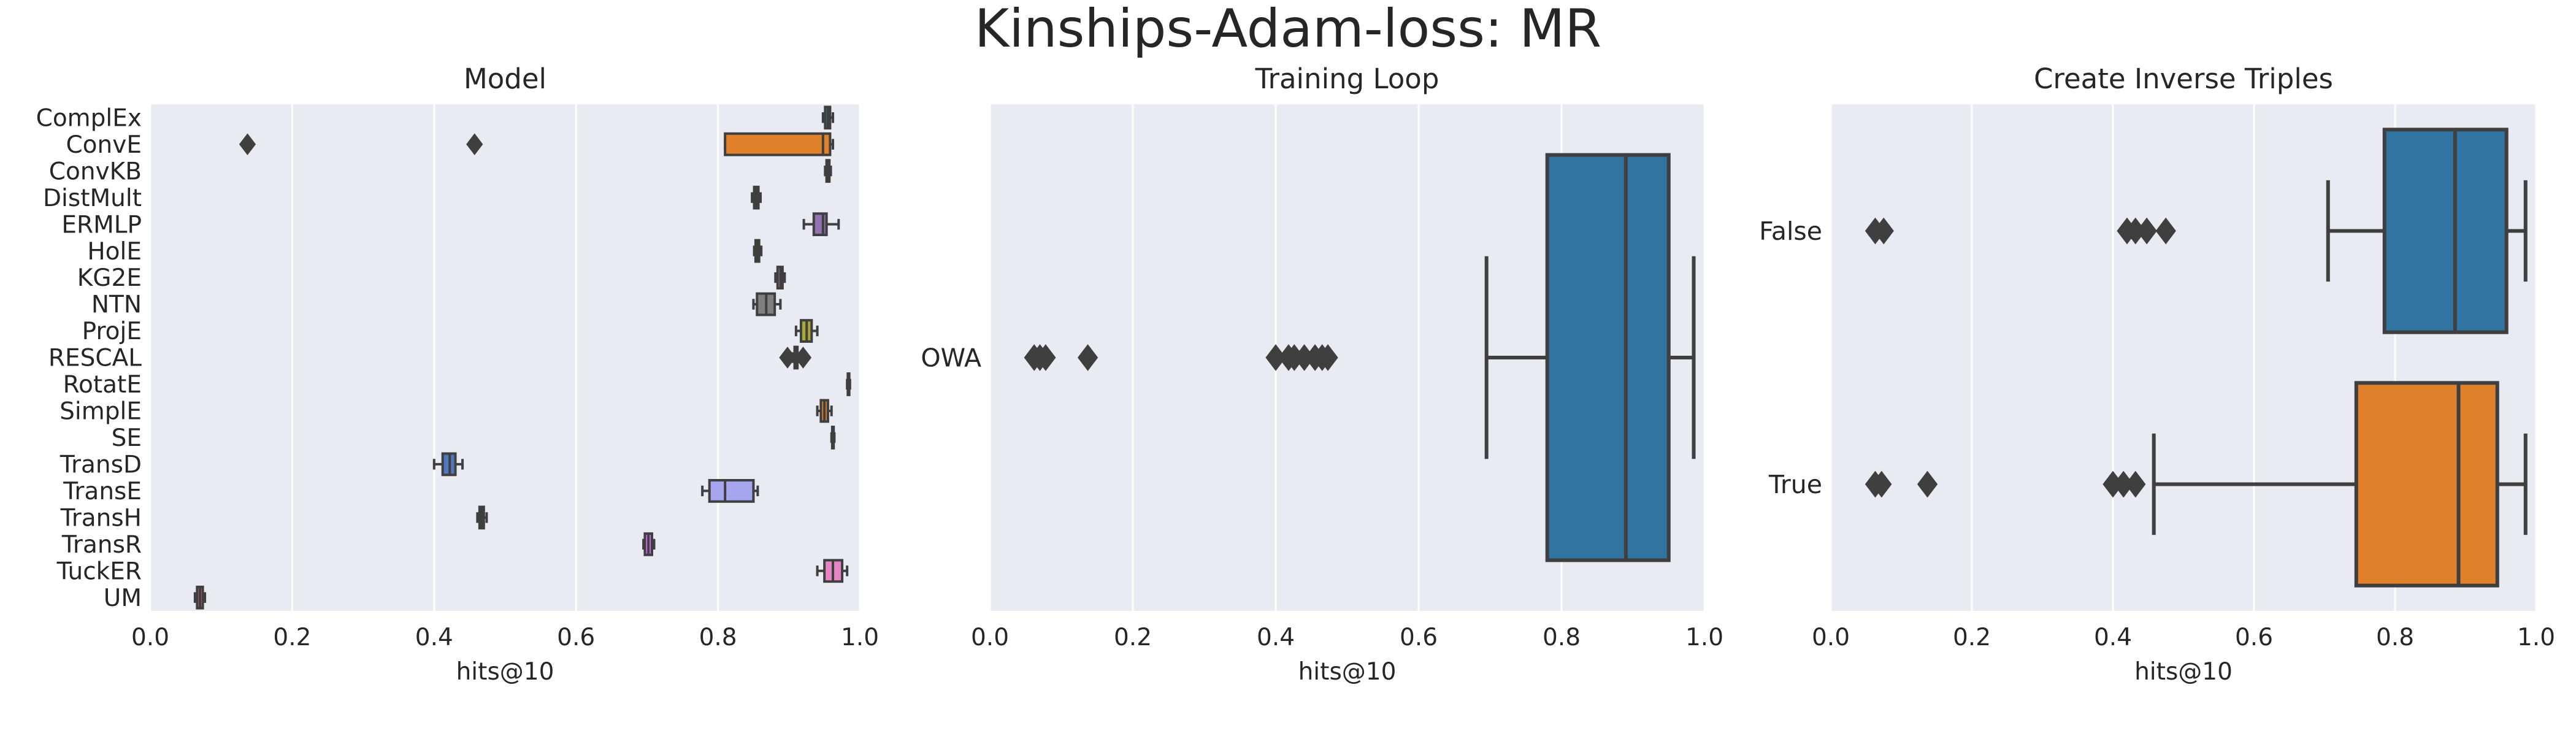 The height and width of the screenshot is (736, 2576). What do you see at coordinates (99, 571) in the screenshot?
I see `y-tick-label: TuckER` at bounding box center [99, 571].